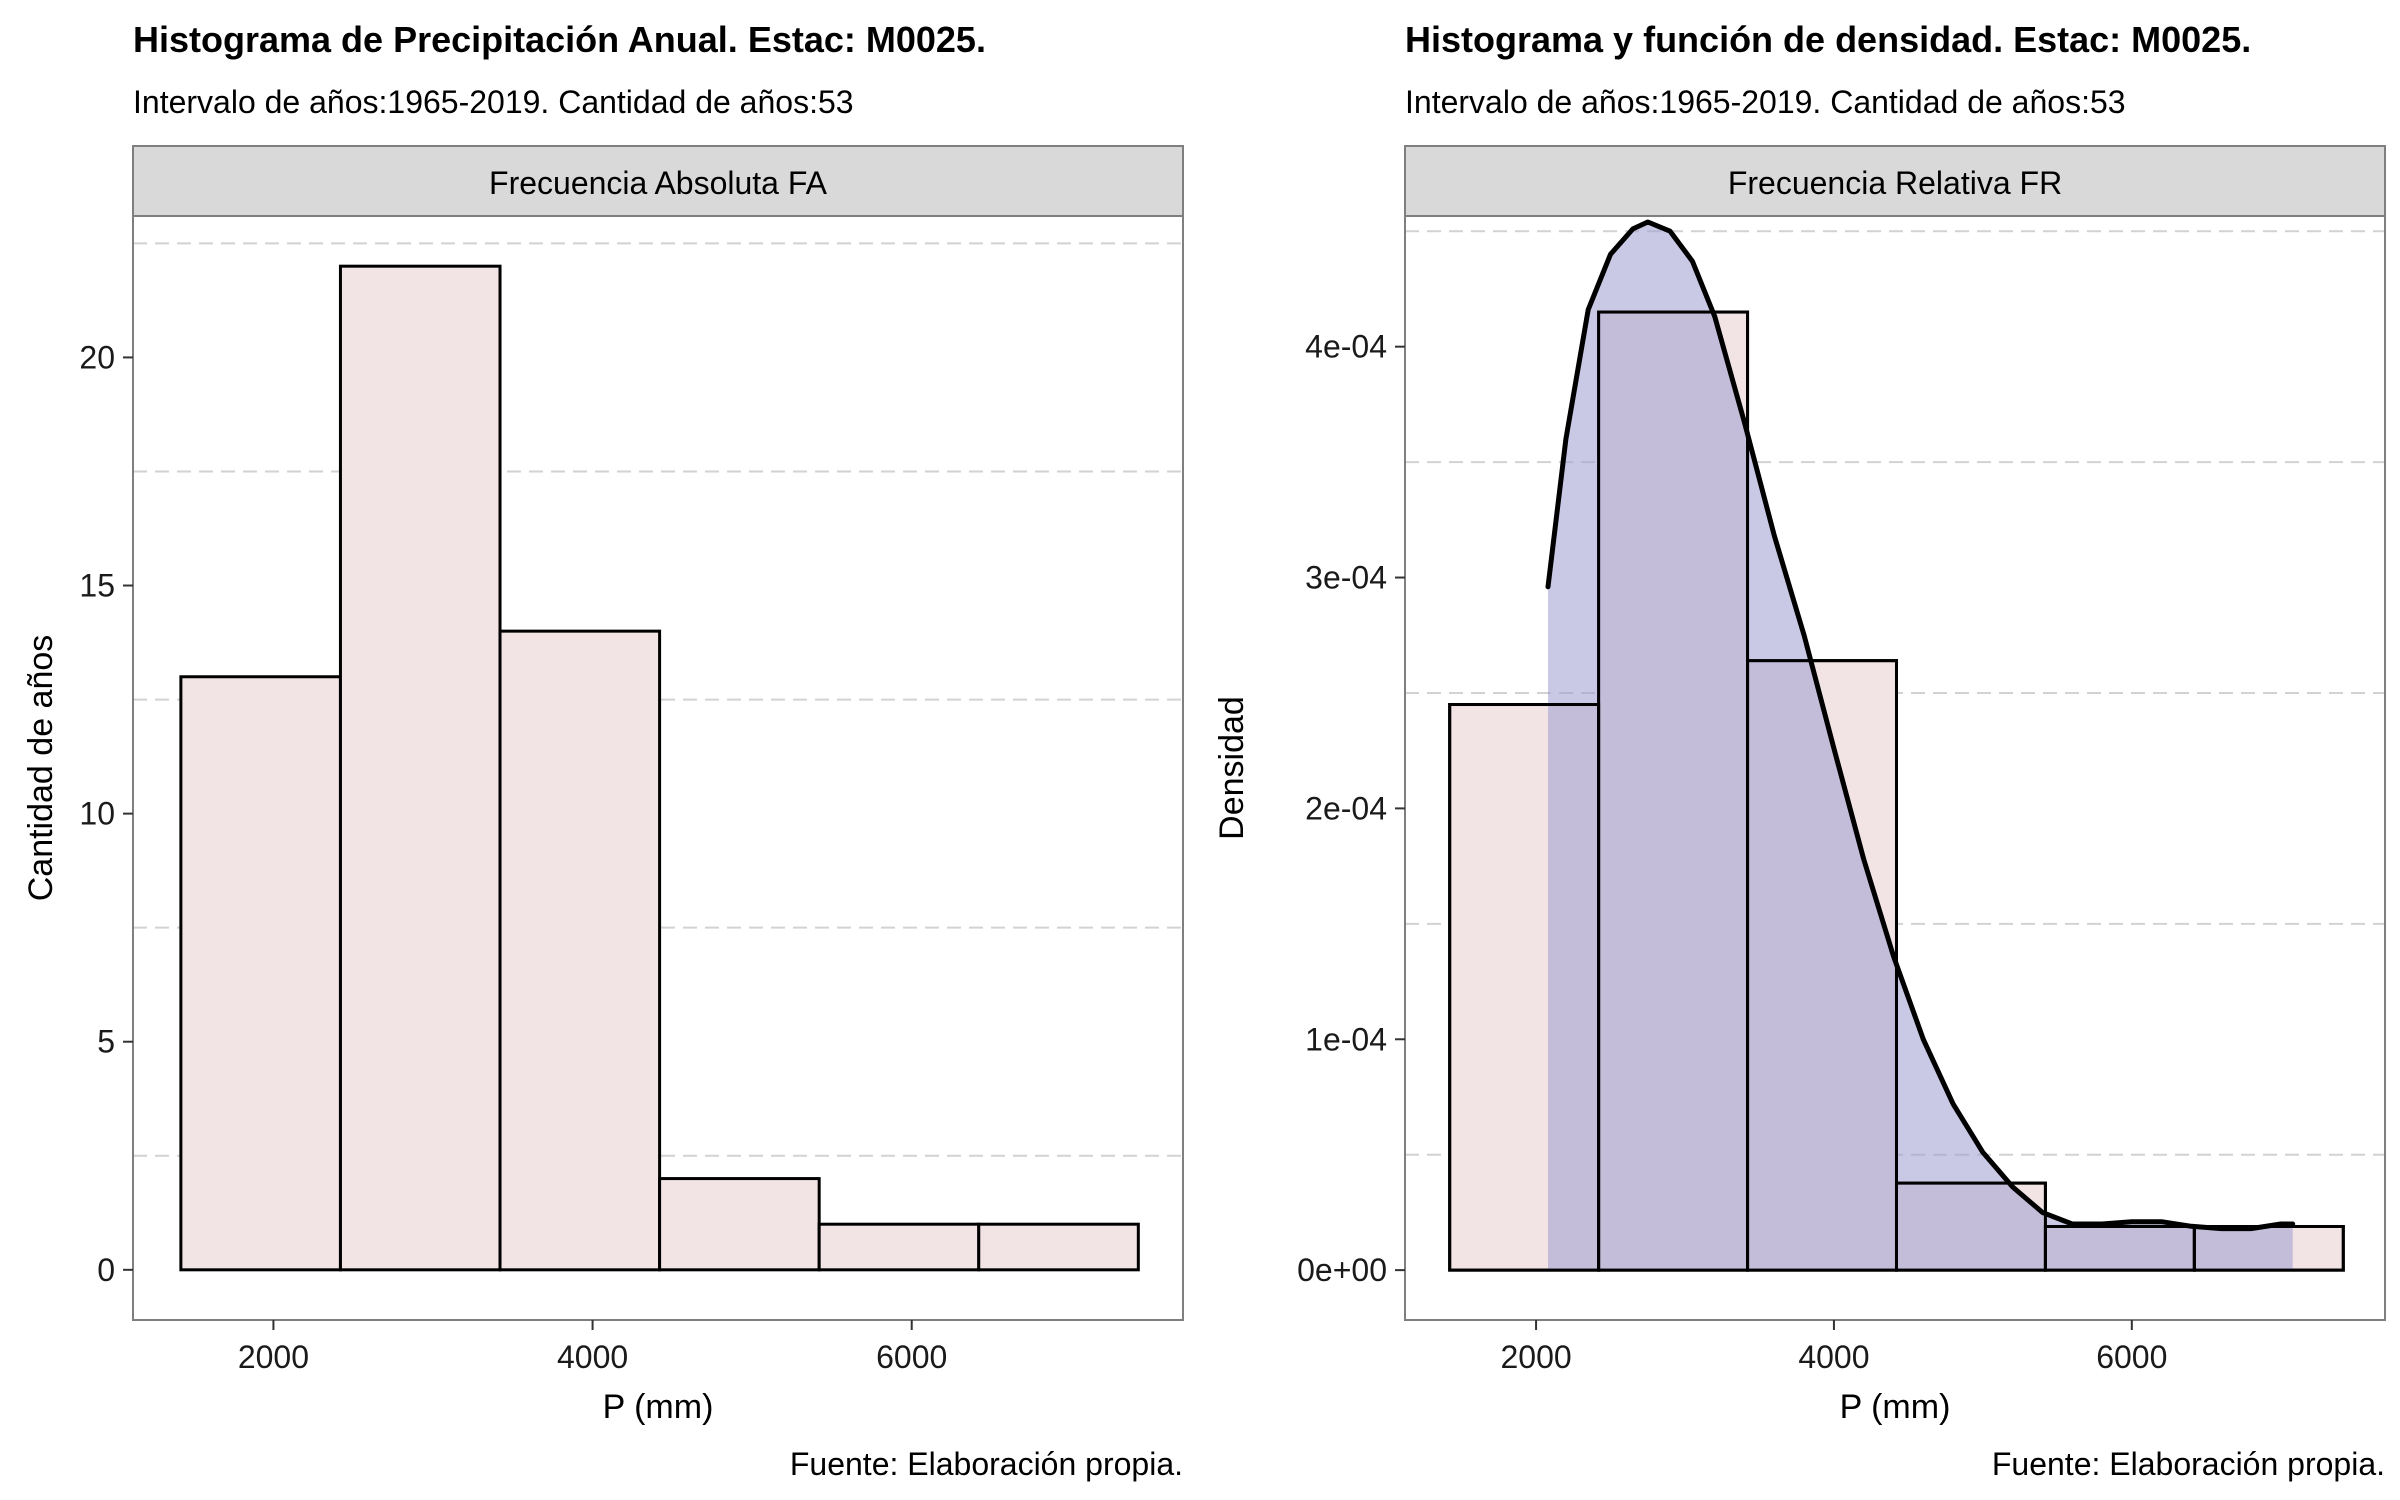 This screenshot has width=2400, height=1500. What do you see at coordinates (41, 768) in the screenshot?
I see `left-y-axis-title: Cantidad de años` at bounding box center [41, 768].